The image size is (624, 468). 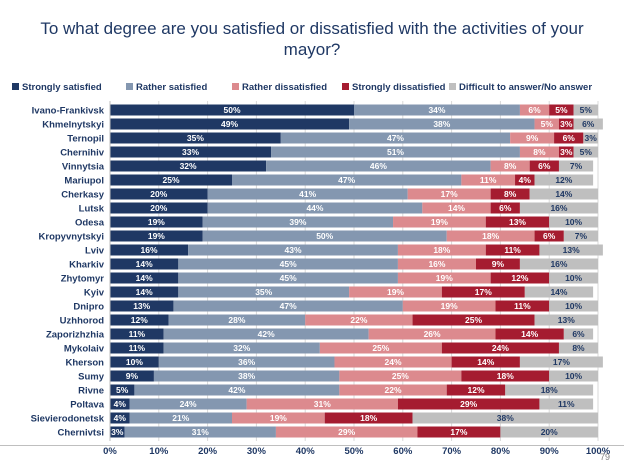 I want to click on category-label: Lviv, so click(x=95, y=251).